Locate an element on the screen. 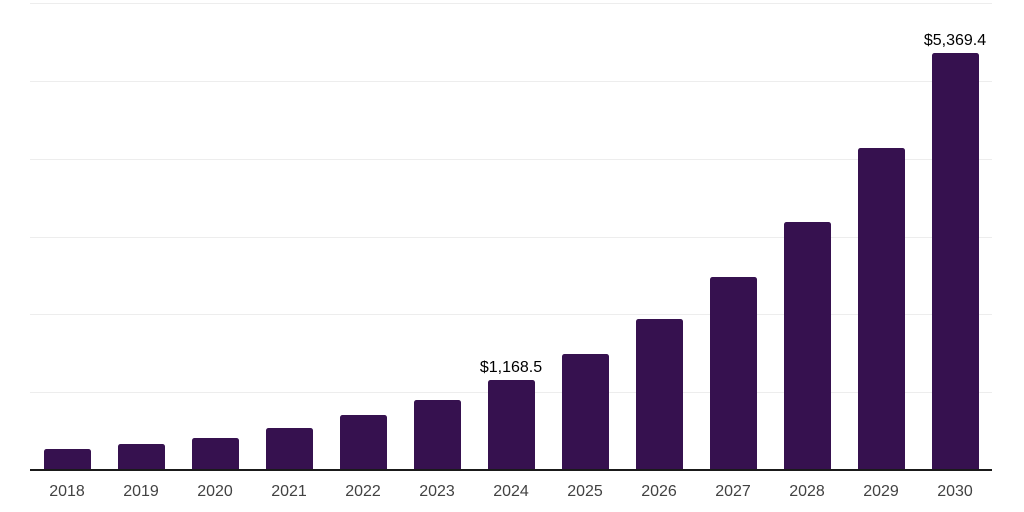  bar-2025 is located at coordinates (585, 412).